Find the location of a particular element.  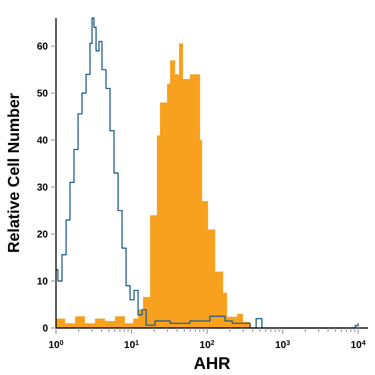

y-tick-label: 30 is located at coordinates (42, 188).